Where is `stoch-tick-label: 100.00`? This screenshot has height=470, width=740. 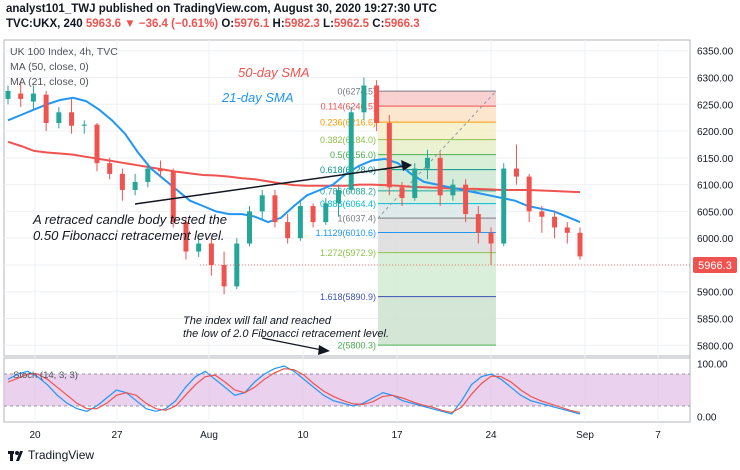 stoch-tick-label: 100.00 is located at coordinates (712, 364).